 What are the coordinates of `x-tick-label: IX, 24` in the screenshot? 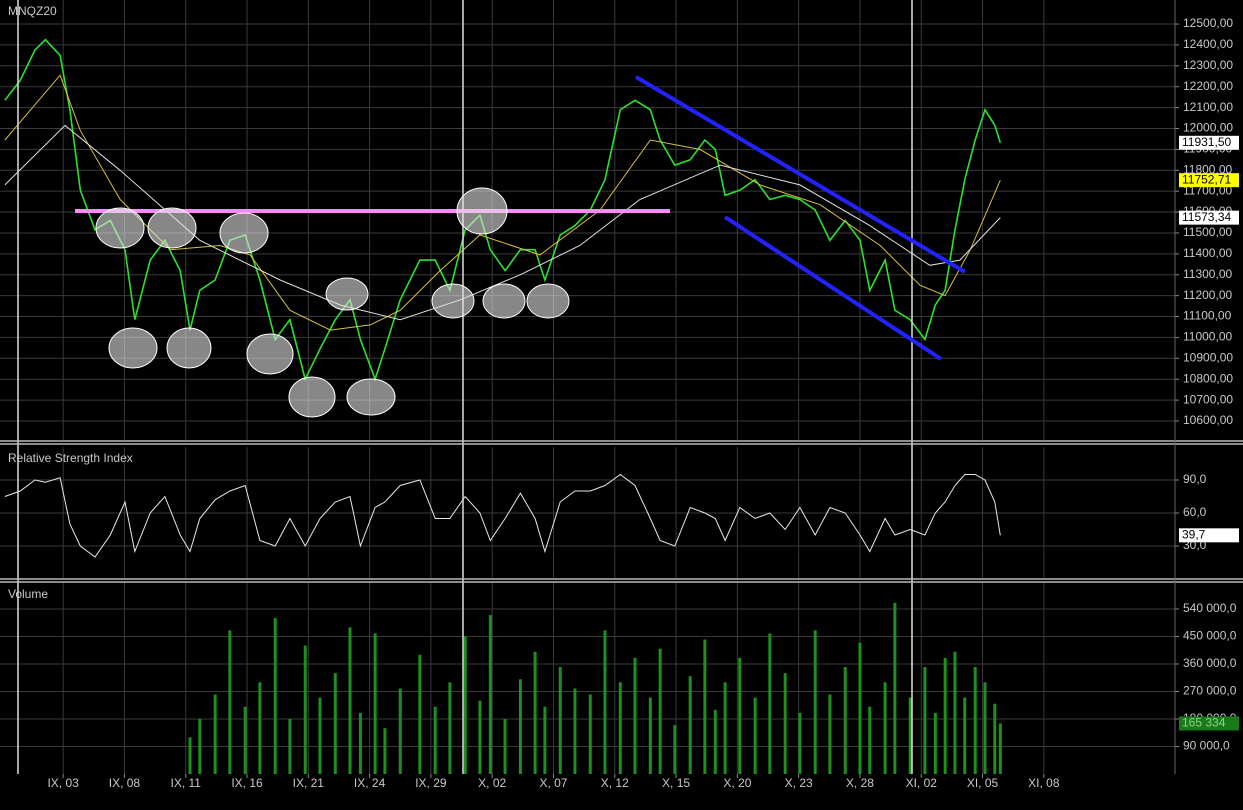 It's located at (370, 783).